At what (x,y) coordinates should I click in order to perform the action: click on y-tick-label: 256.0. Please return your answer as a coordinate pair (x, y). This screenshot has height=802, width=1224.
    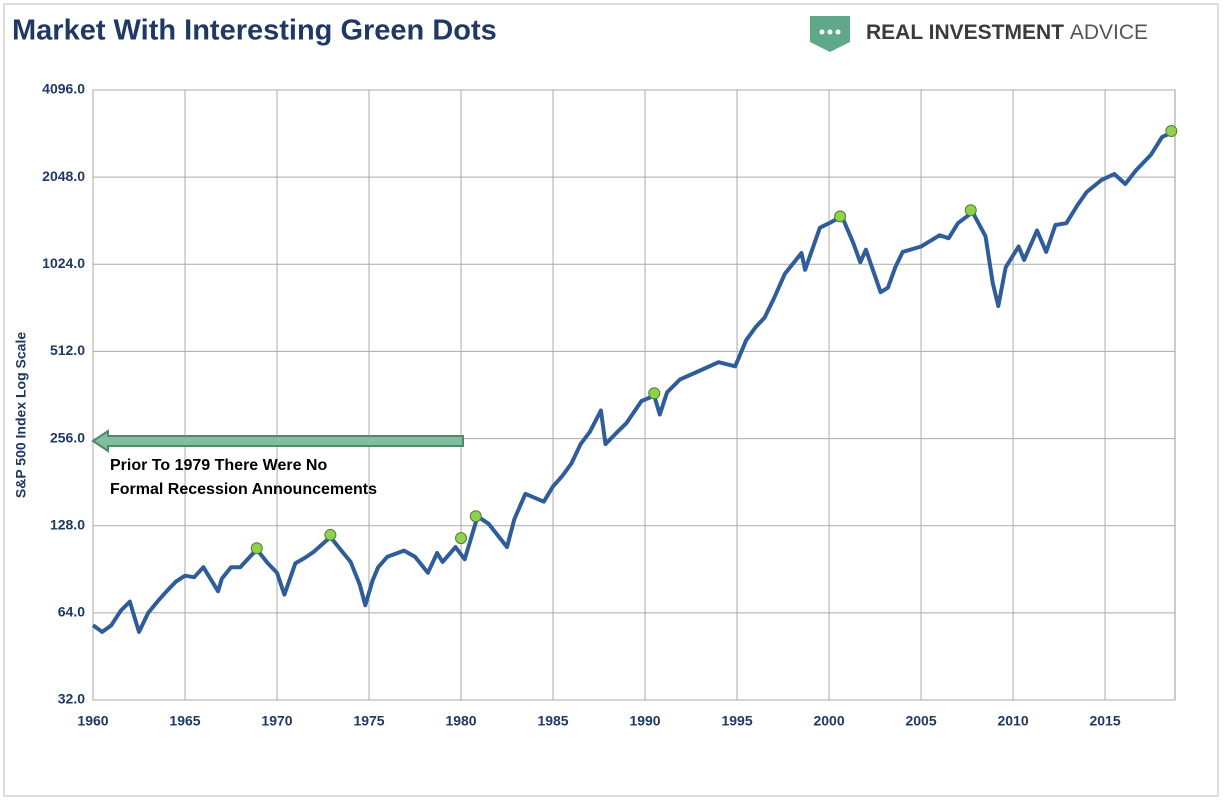
    Looking at the image, I should click on (67, 437).